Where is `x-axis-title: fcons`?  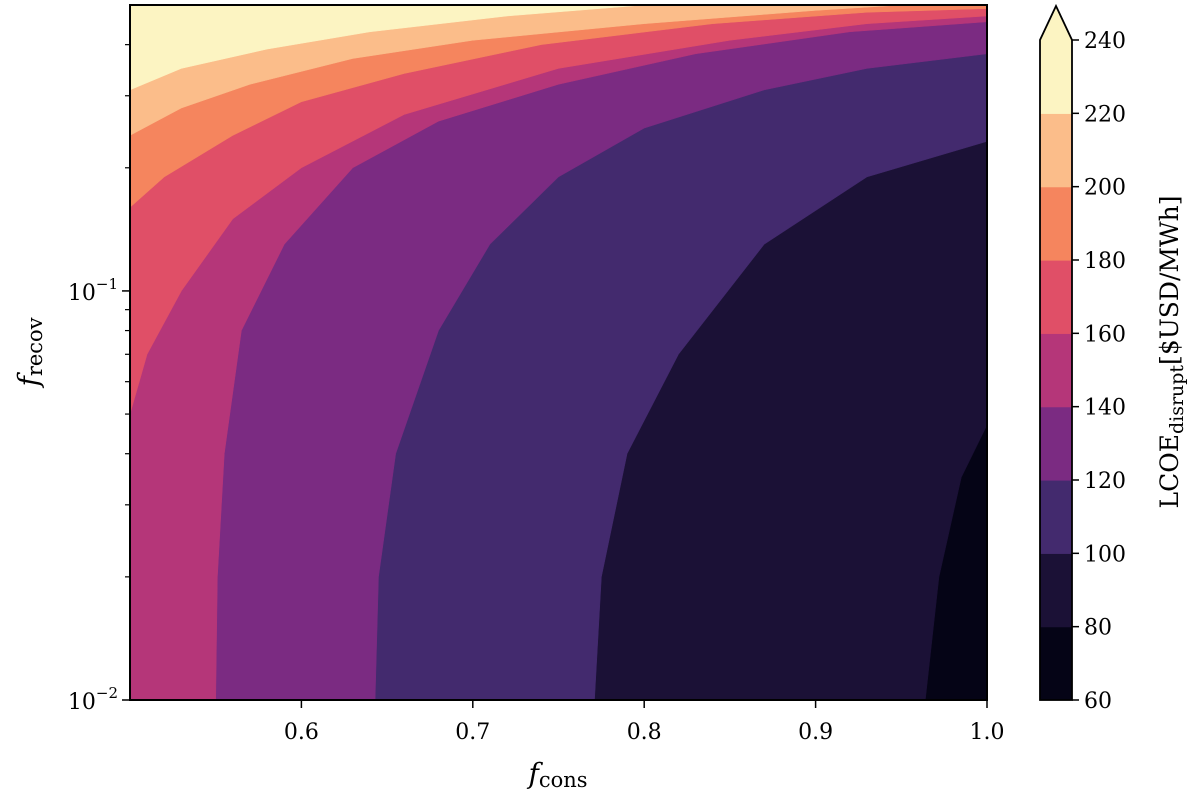 x-axis-title: fcons is located at coordinates (556, 774).